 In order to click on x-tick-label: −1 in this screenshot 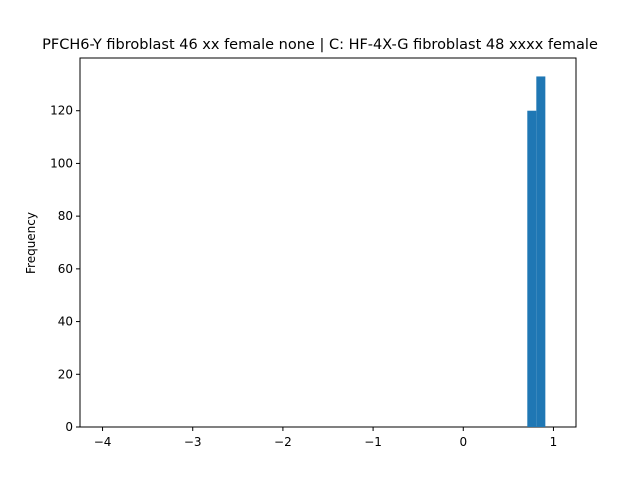, I will do `click(373, 442)`.